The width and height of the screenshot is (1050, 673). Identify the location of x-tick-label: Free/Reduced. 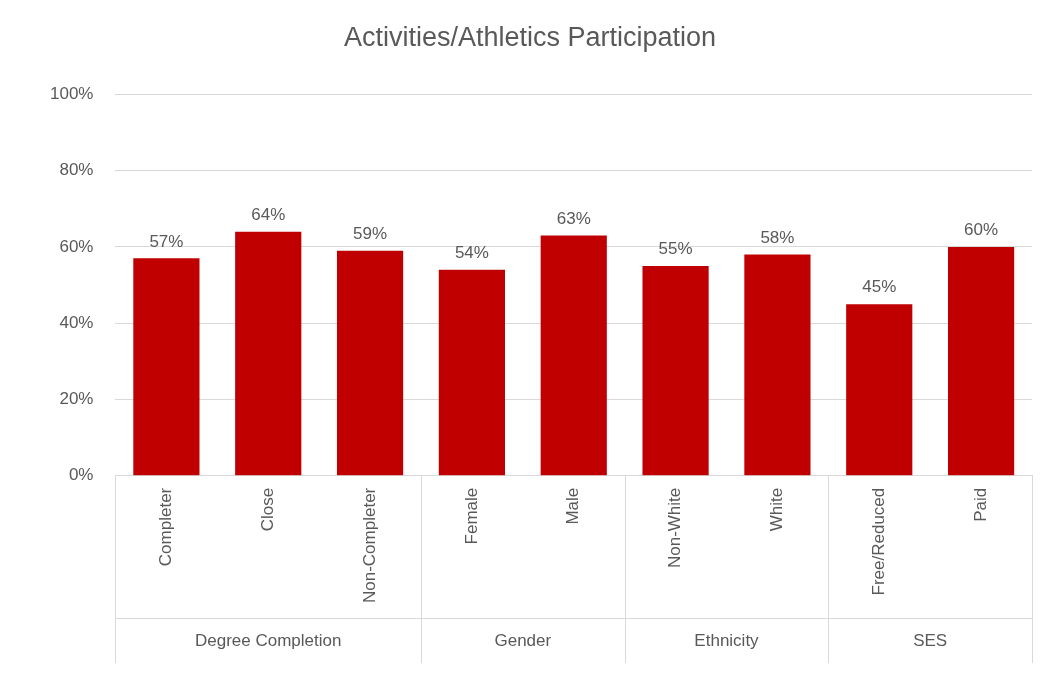
(878, 541).